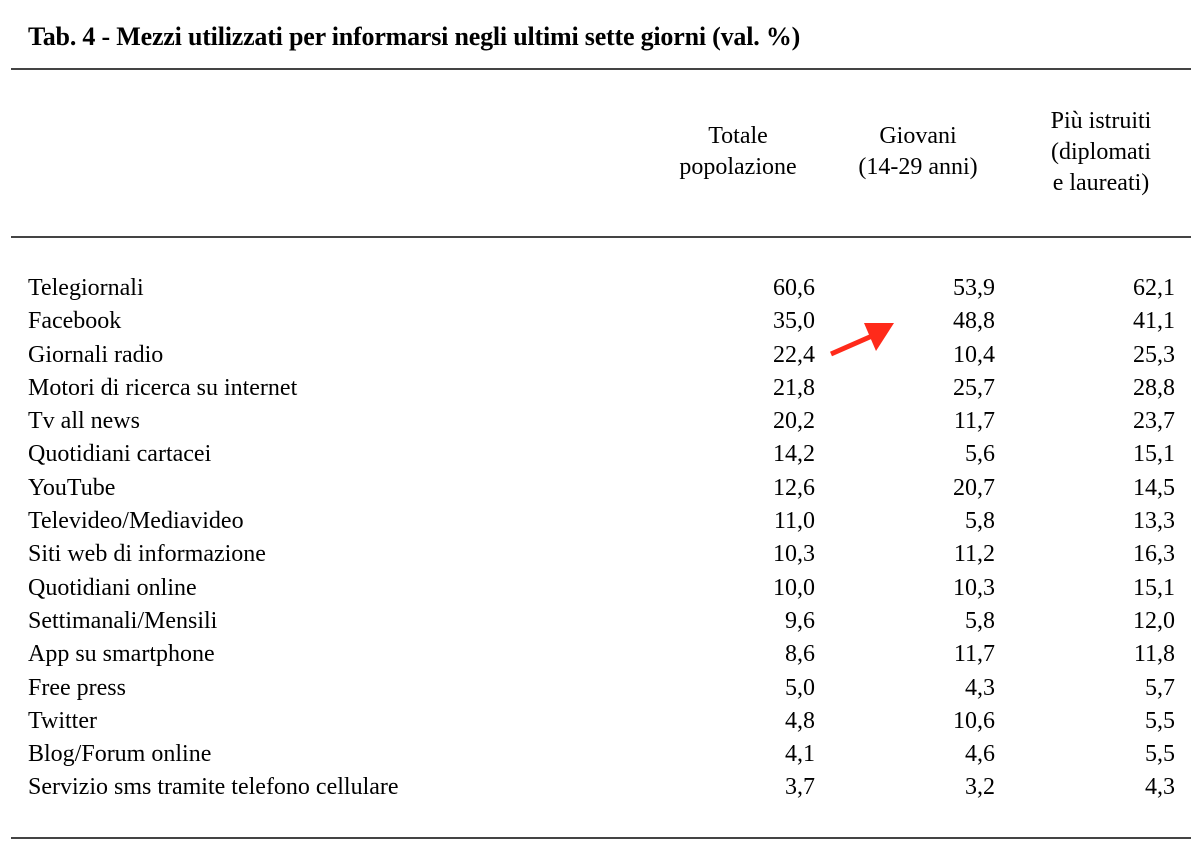  Describe the element at coordinates (800, 687) in the screenshot. I see `value-totale: 5,0` at that location.